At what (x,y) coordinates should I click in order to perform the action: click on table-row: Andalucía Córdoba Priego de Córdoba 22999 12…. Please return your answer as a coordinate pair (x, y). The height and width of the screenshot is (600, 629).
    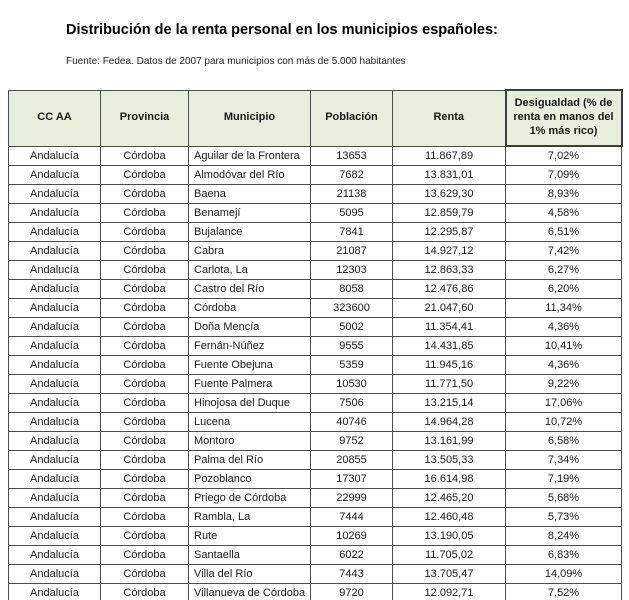
    Looking at the image, I should click on (315, 497).